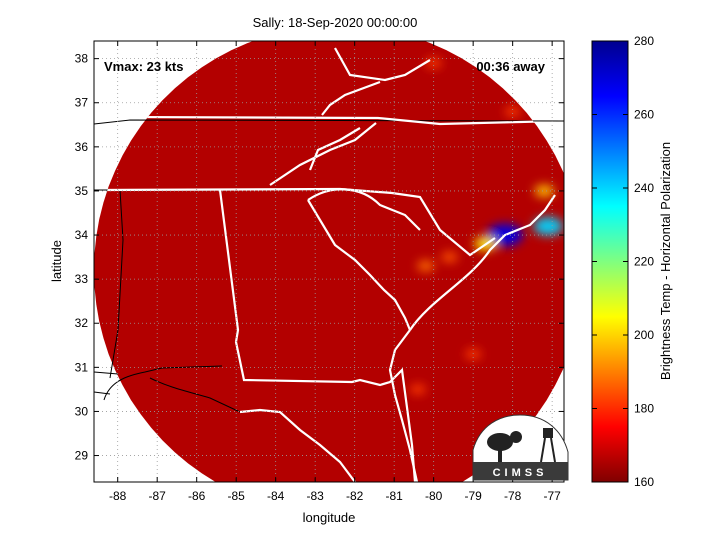 This screenshot has width=720, height=540. Describe the element at coordinates (473, 496) in the screenshot. I see `x-tick-label: -79` at that location.